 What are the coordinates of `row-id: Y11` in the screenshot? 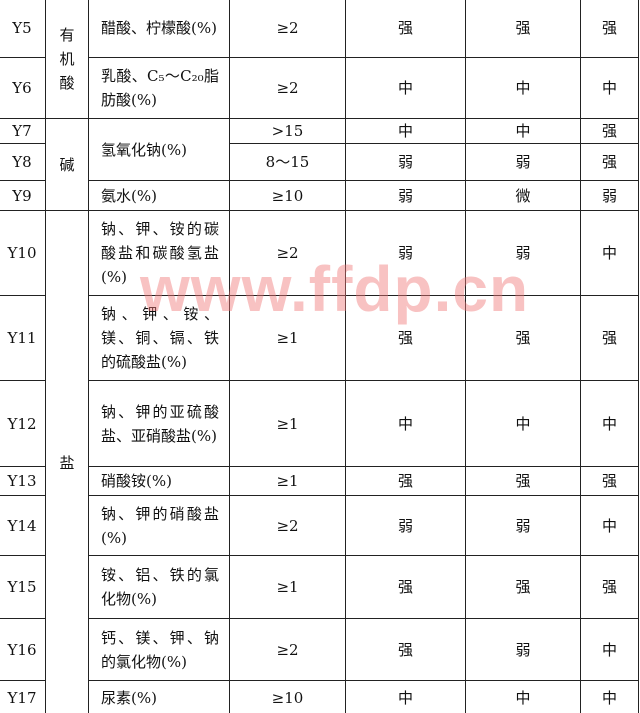 It's located at (23, 338).